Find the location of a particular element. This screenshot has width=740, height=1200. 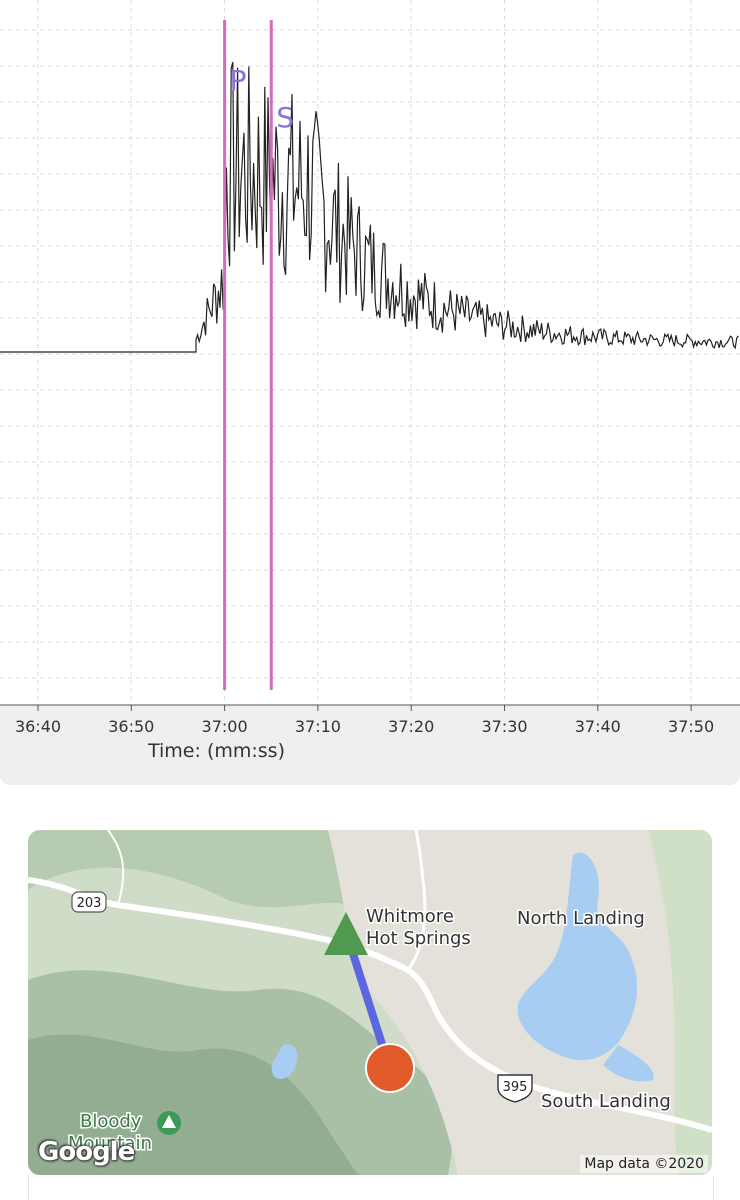

x-tick-label: 37:30 is located at coordinates (504, 726).